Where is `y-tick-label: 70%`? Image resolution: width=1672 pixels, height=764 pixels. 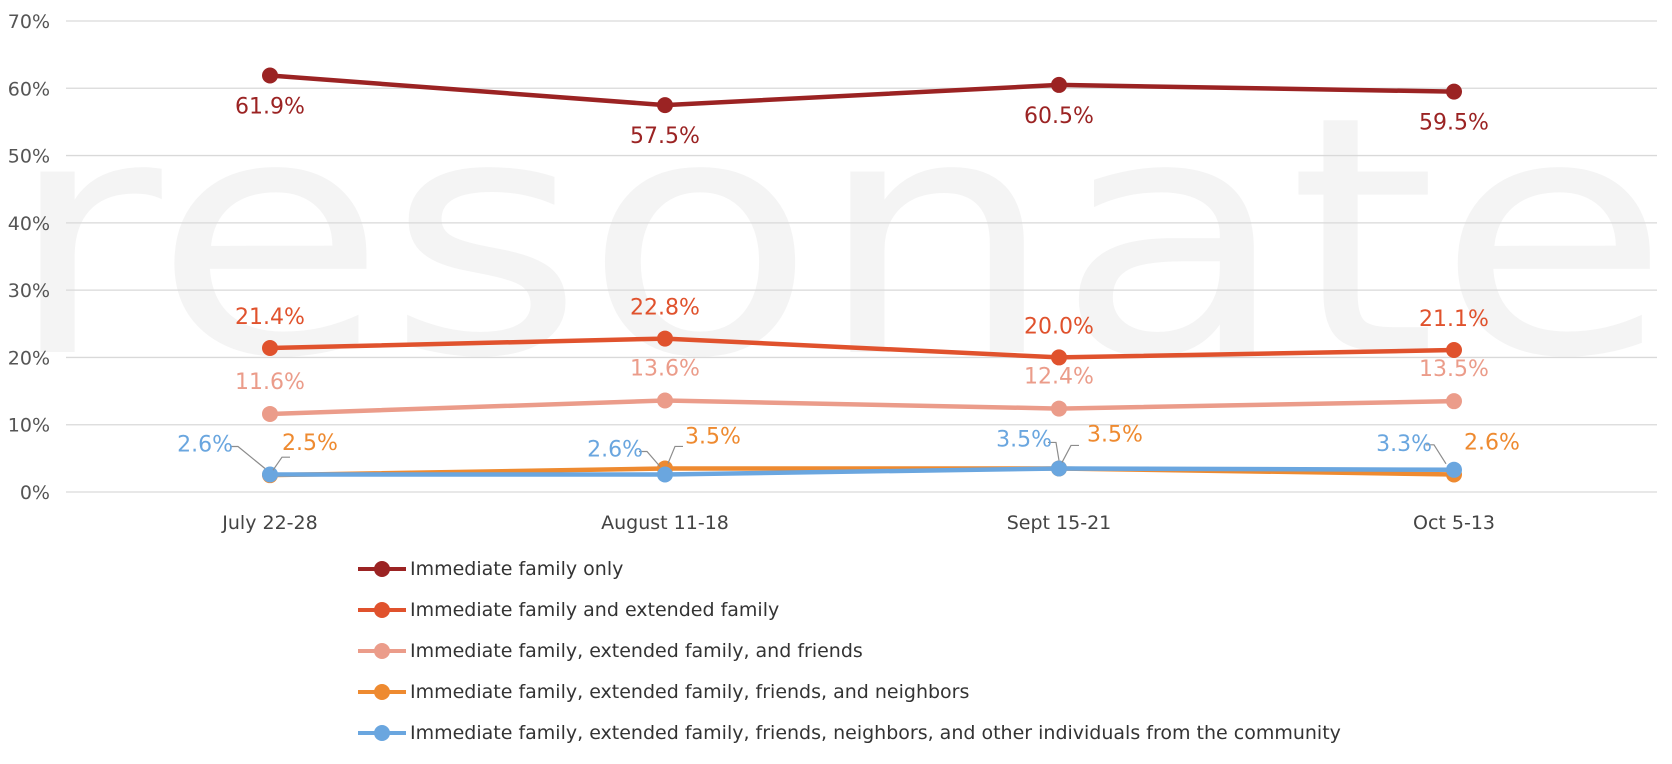 y-tick-label: 70% is located at coordinates (29, 22).